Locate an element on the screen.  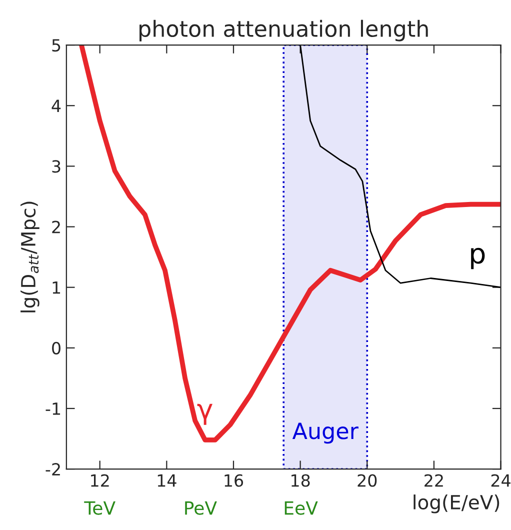
y-tick-label: 1 is located at coordinates (56, 288).